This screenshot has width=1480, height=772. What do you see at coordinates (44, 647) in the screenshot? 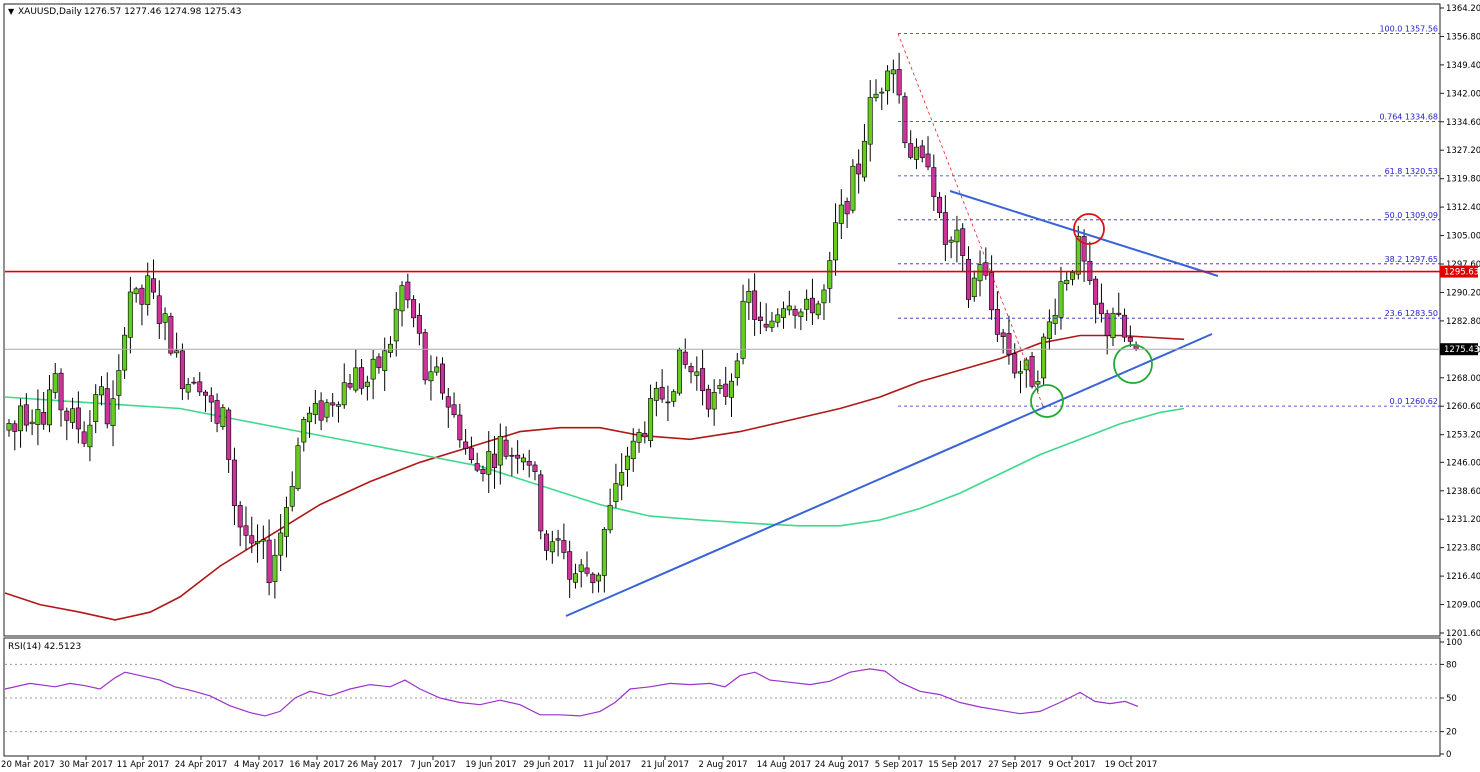
I see `rsi-label: RSI(14) 42.5123` at bounding box center [44, 647].